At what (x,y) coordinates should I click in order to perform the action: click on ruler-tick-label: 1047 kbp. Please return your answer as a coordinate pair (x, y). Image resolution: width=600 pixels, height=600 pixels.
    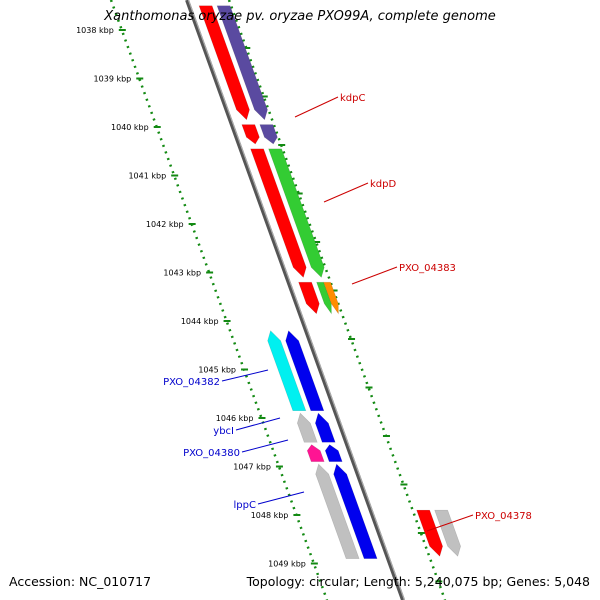
    Looking at the image, I should click on (252, 467).